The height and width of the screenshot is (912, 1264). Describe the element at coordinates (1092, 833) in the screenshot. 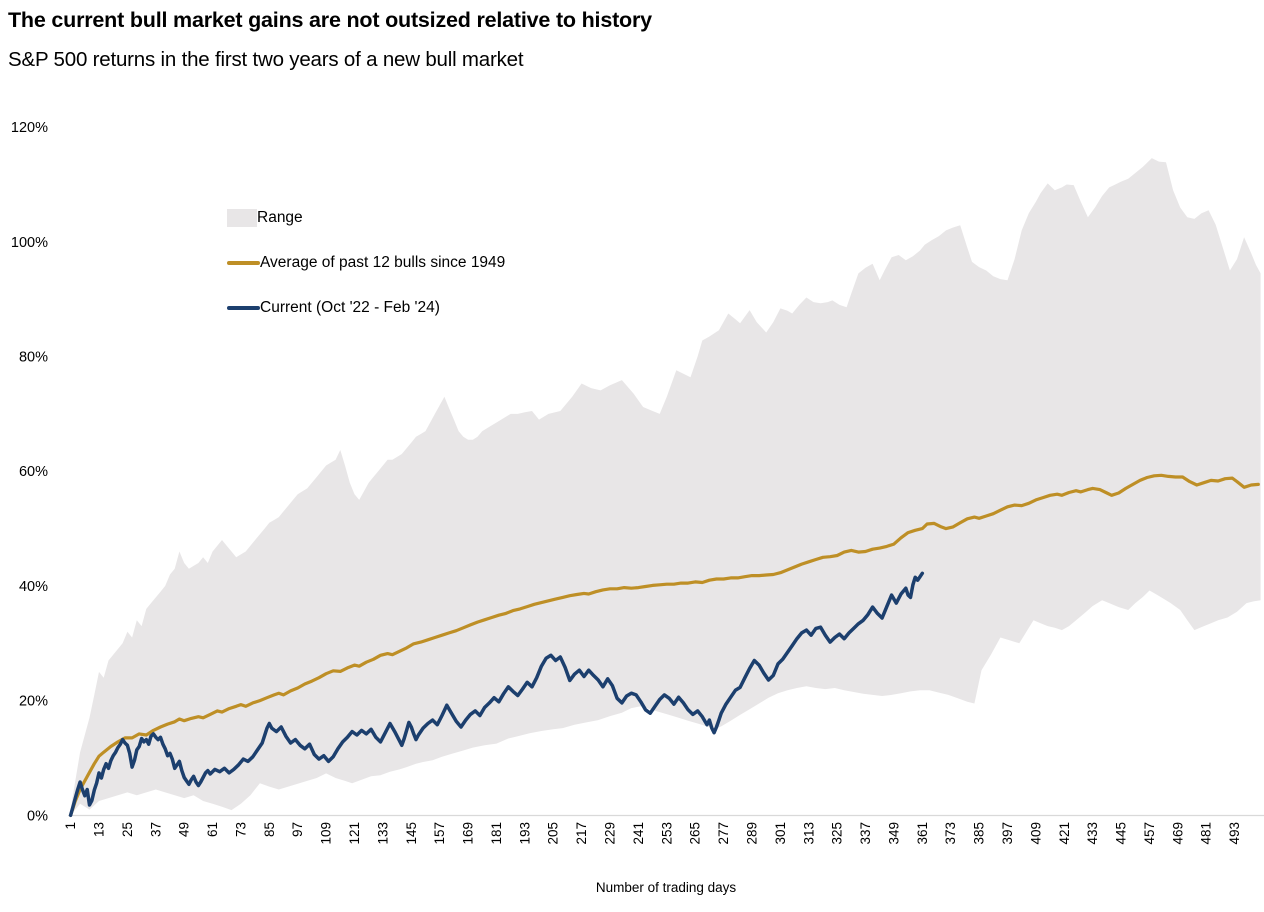

I see `x-tick-label: 433` at that location.